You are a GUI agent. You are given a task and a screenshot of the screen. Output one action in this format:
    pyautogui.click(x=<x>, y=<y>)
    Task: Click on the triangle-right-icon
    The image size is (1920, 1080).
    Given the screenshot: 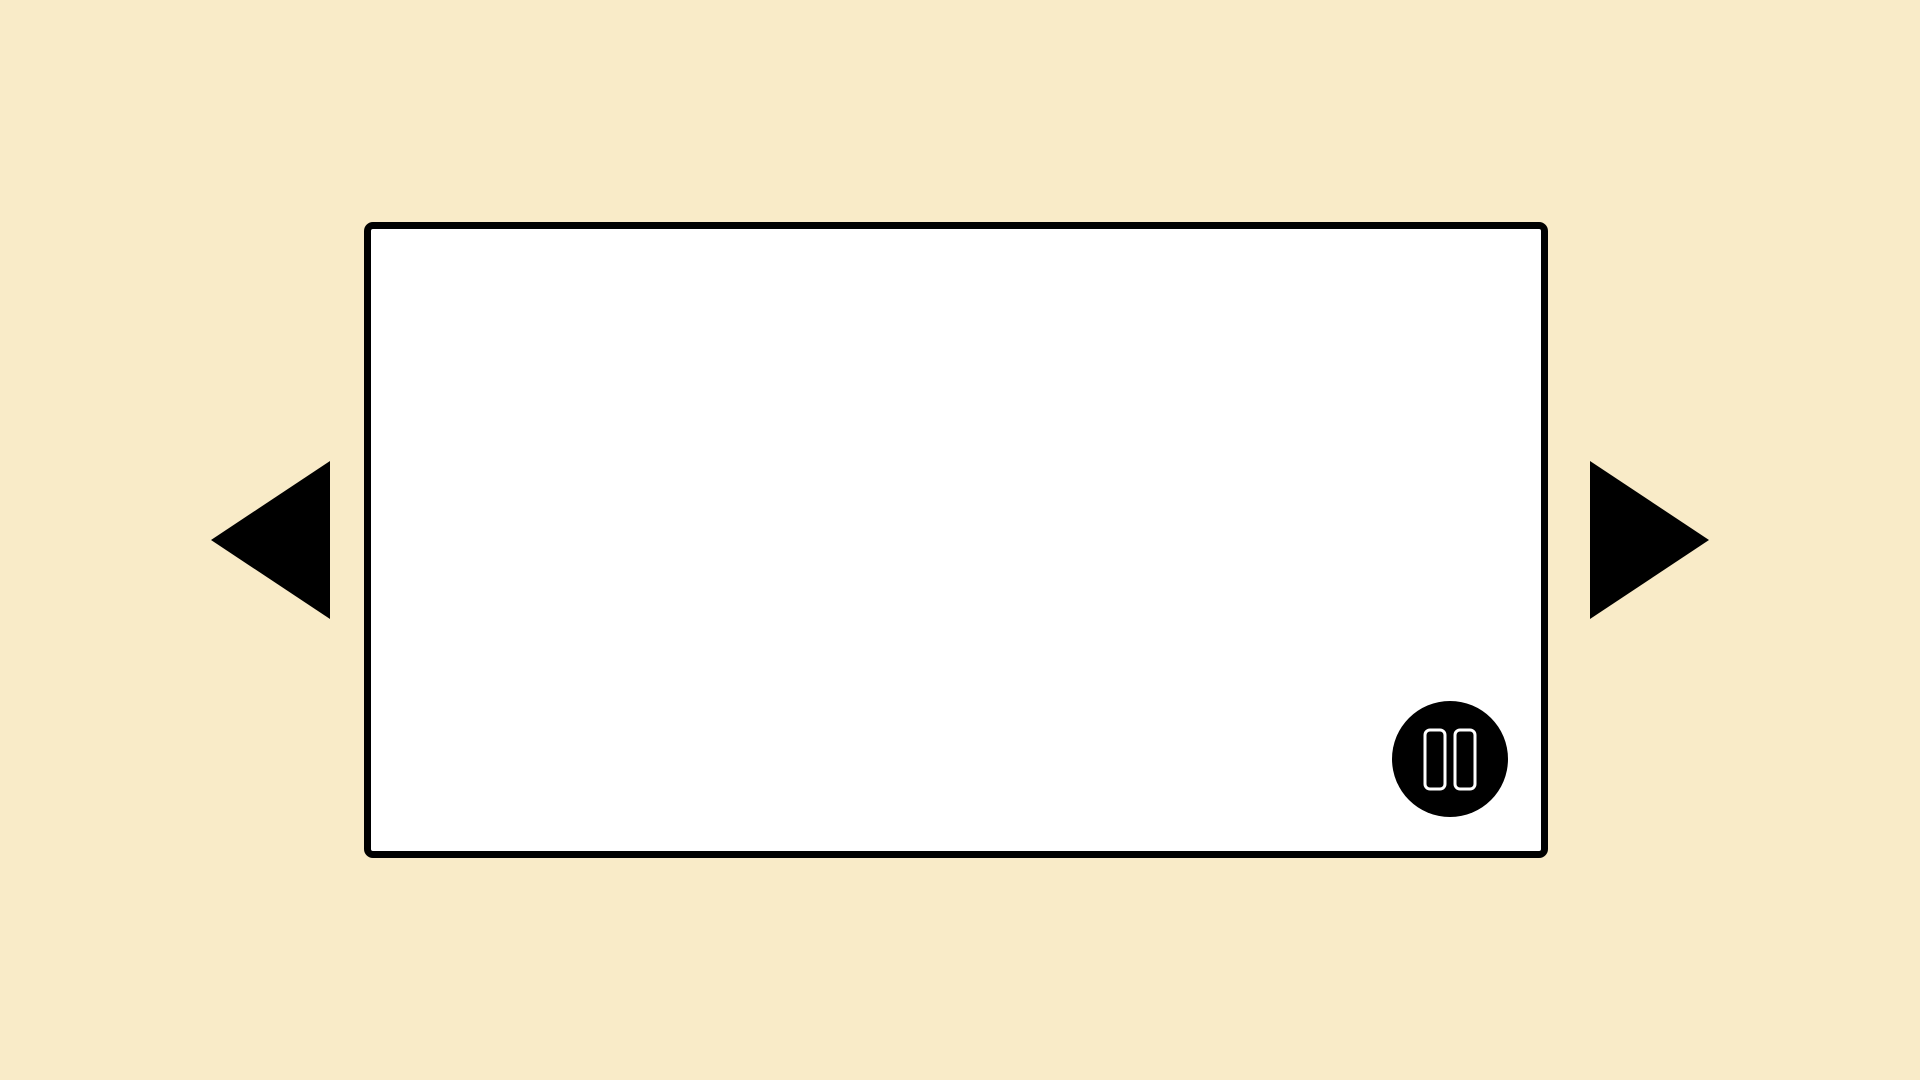 What is the action you would take?
    pyautogui.click(x=1649, y=540)
    